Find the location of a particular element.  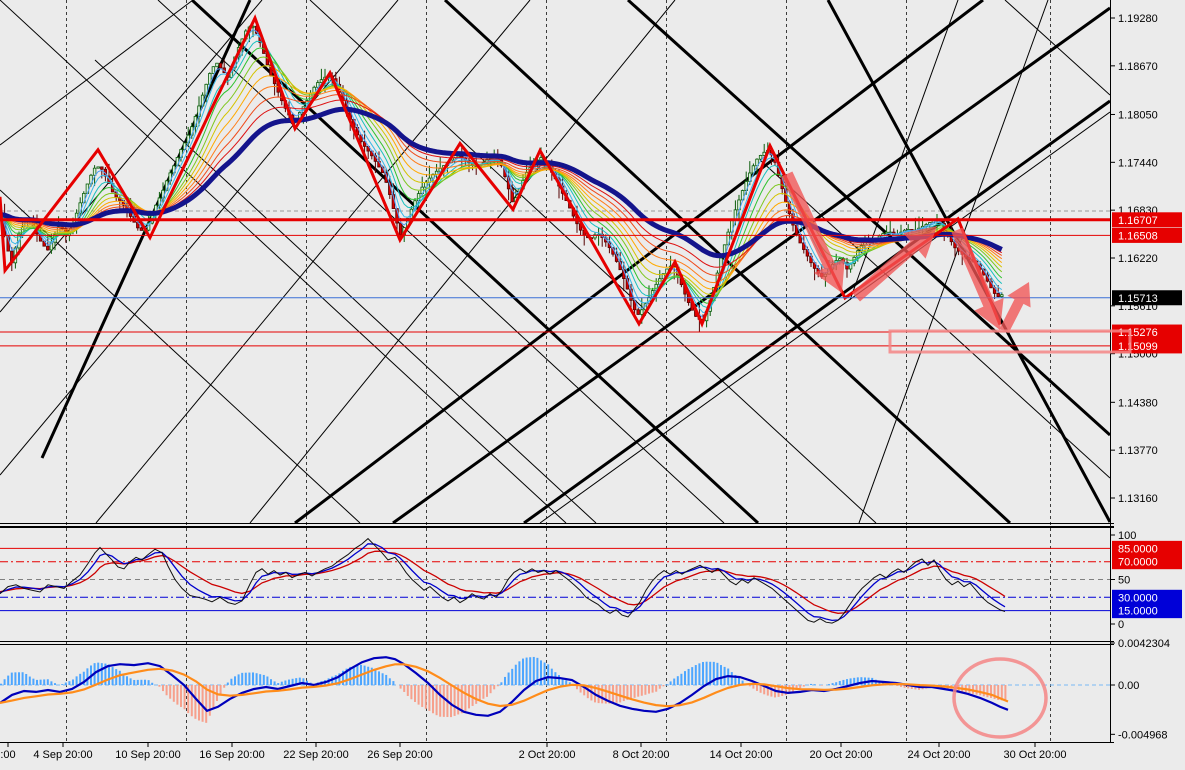

price-level-flag: 1.16508 is located at coordinates (1138, 236).